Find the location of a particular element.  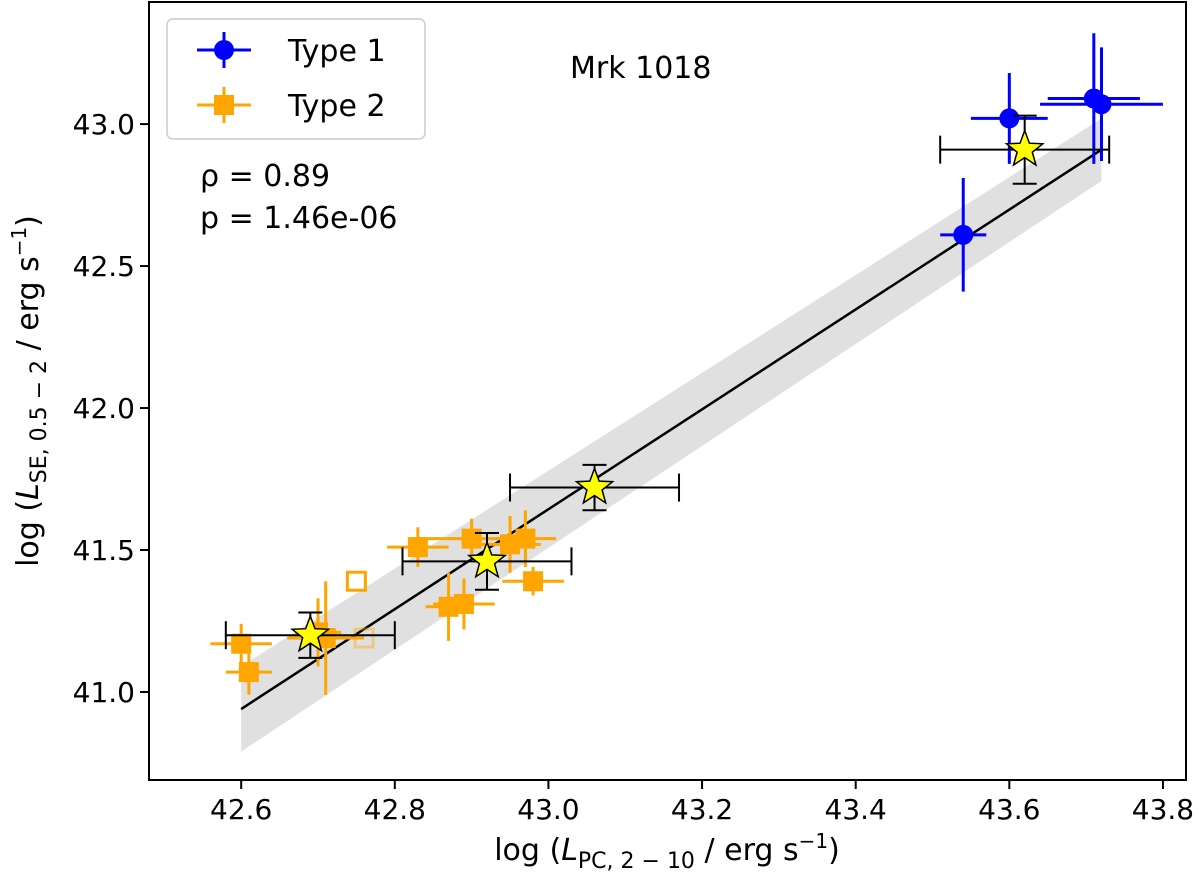

y-axis-ticks: 41.0 41.5 42.0 42.5 43.0 is located at coordinates (111, 408).